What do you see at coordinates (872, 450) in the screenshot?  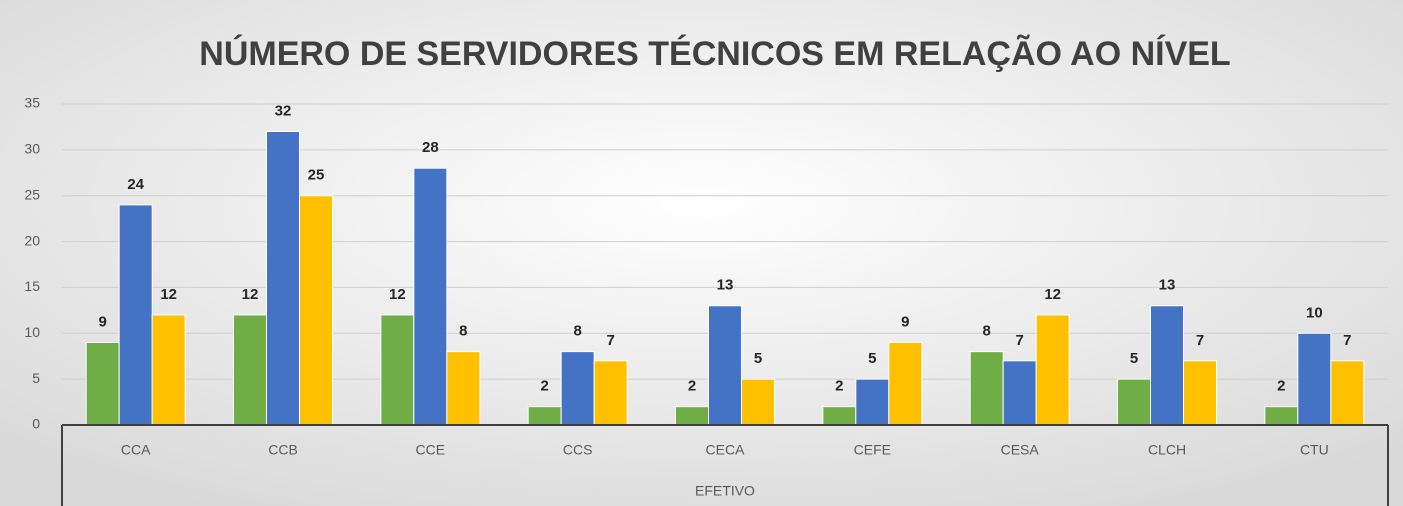 I see `x-tick-label: CEFE` at bounding box center [872, 450].